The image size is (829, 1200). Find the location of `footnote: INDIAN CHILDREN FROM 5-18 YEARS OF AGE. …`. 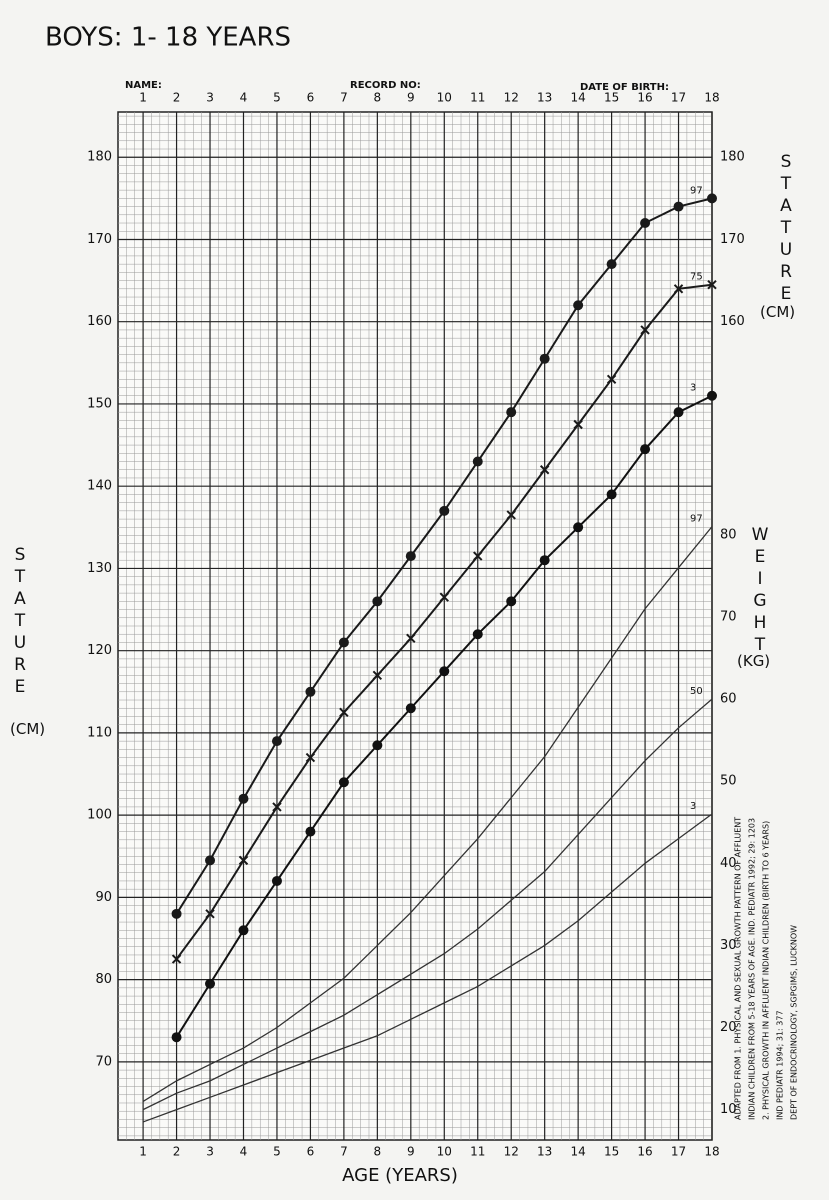

footnote: INDIAN CHILDREN FROM 5-18 YEARS OF AGE. … is located at coordinates (752, 969).